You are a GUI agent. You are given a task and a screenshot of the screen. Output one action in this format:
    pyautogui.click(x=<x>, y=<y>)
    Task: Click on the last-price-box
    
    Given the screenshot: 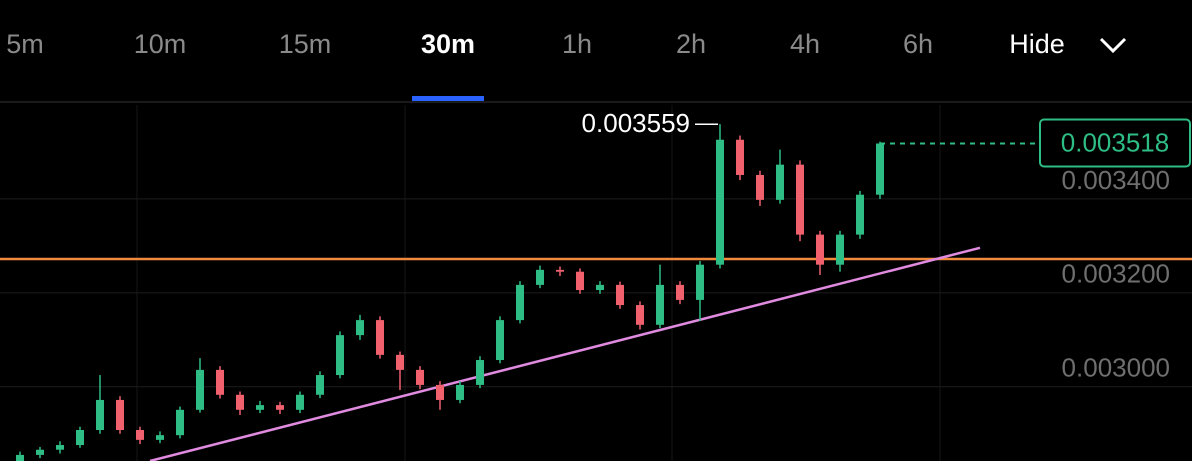 What is the action you would take?
    pyautogui.click(x=1115, y=143)
    